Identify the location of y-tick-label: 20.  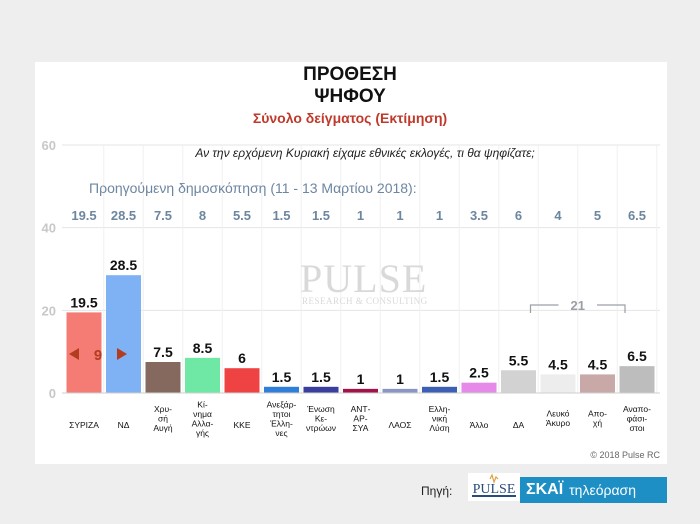
(49, 310).